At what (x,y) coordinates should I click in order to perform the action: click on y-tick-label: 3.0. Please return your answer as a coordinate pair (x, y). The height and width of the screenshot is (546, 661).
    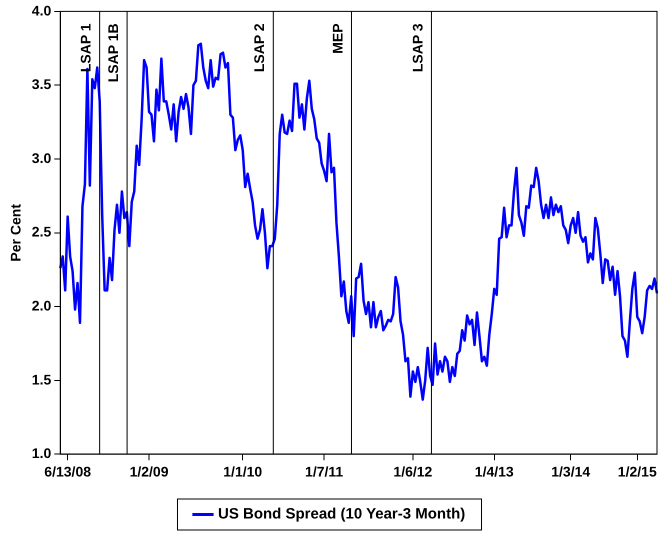
    Looking at the image, I should click on (42, 158).